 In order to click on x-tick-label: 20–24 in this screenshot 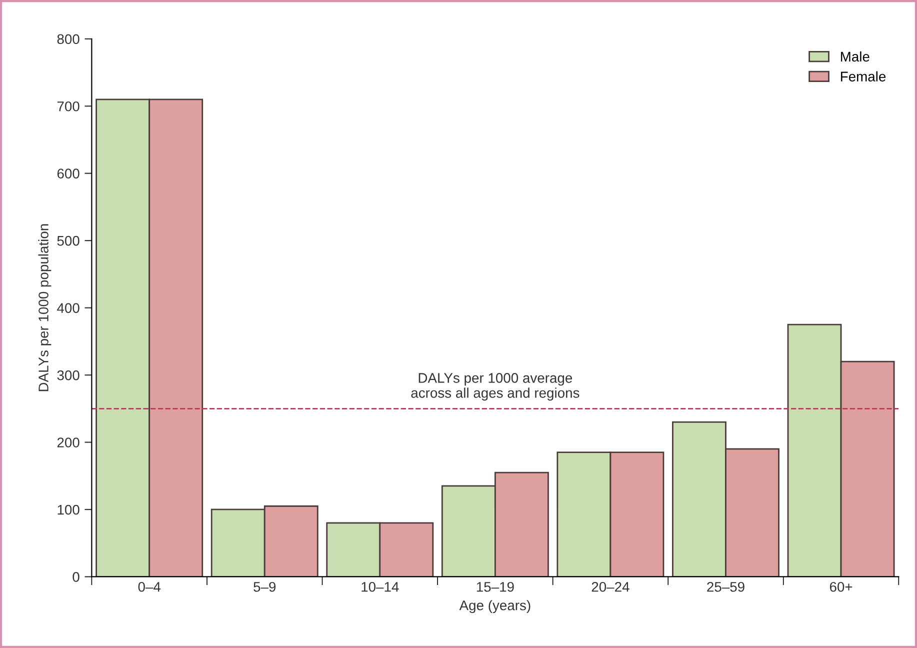, I will do `click(611, 587)`.